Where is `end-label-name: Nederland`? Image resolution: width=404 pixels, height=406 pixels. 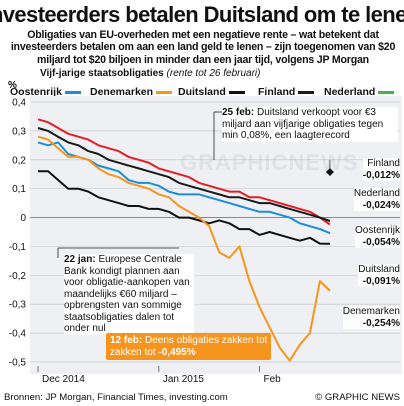
end-label-name: Nederland is located at coordinates (376, 193).